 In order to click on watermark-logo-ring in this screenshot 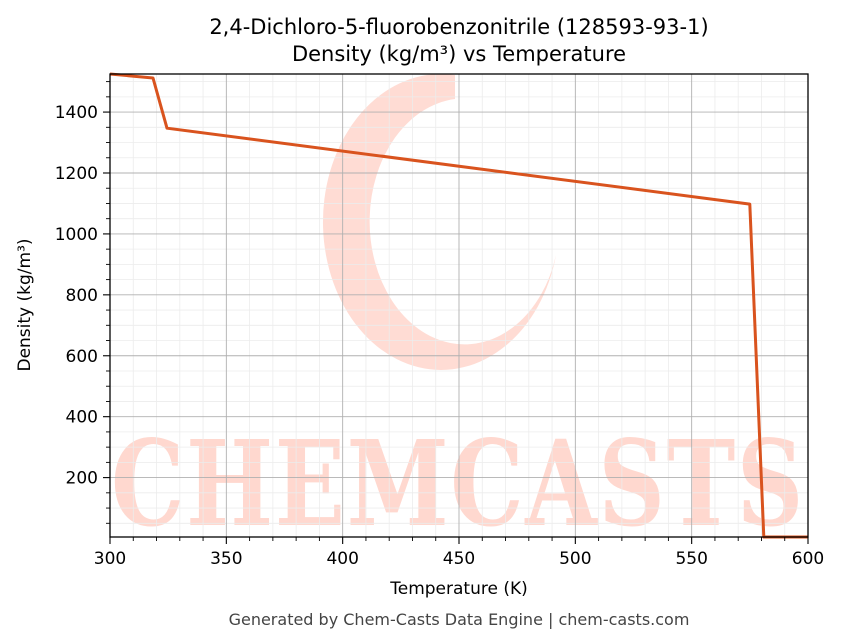, I will do `click(439, 221)`.